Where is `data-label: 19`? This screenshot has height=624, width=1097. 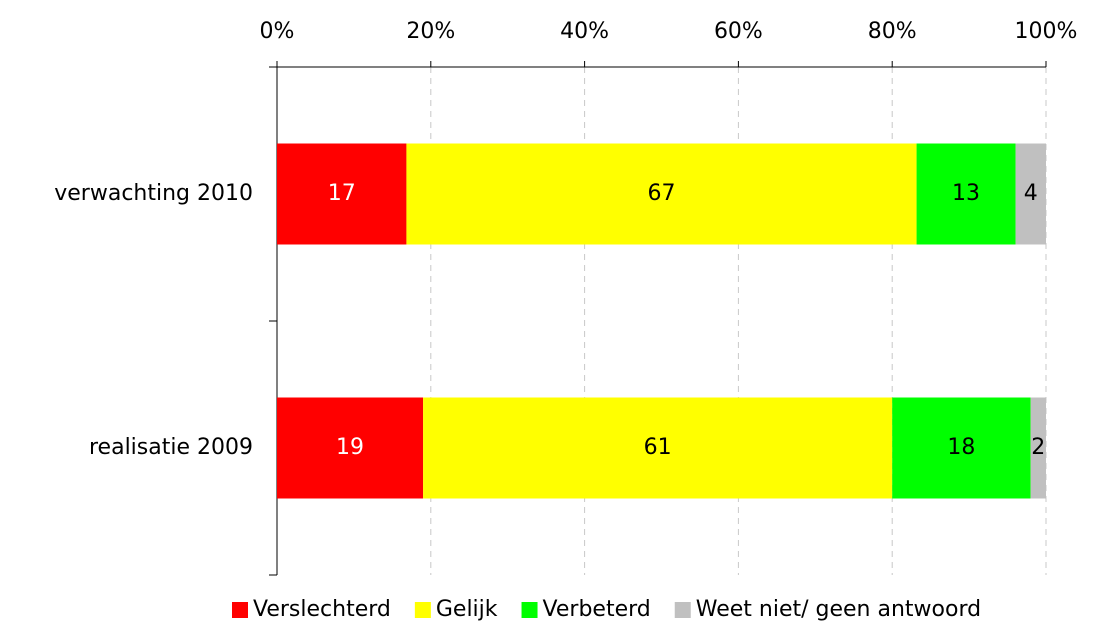
data-label: 19 is located at coordinates (350, 447).